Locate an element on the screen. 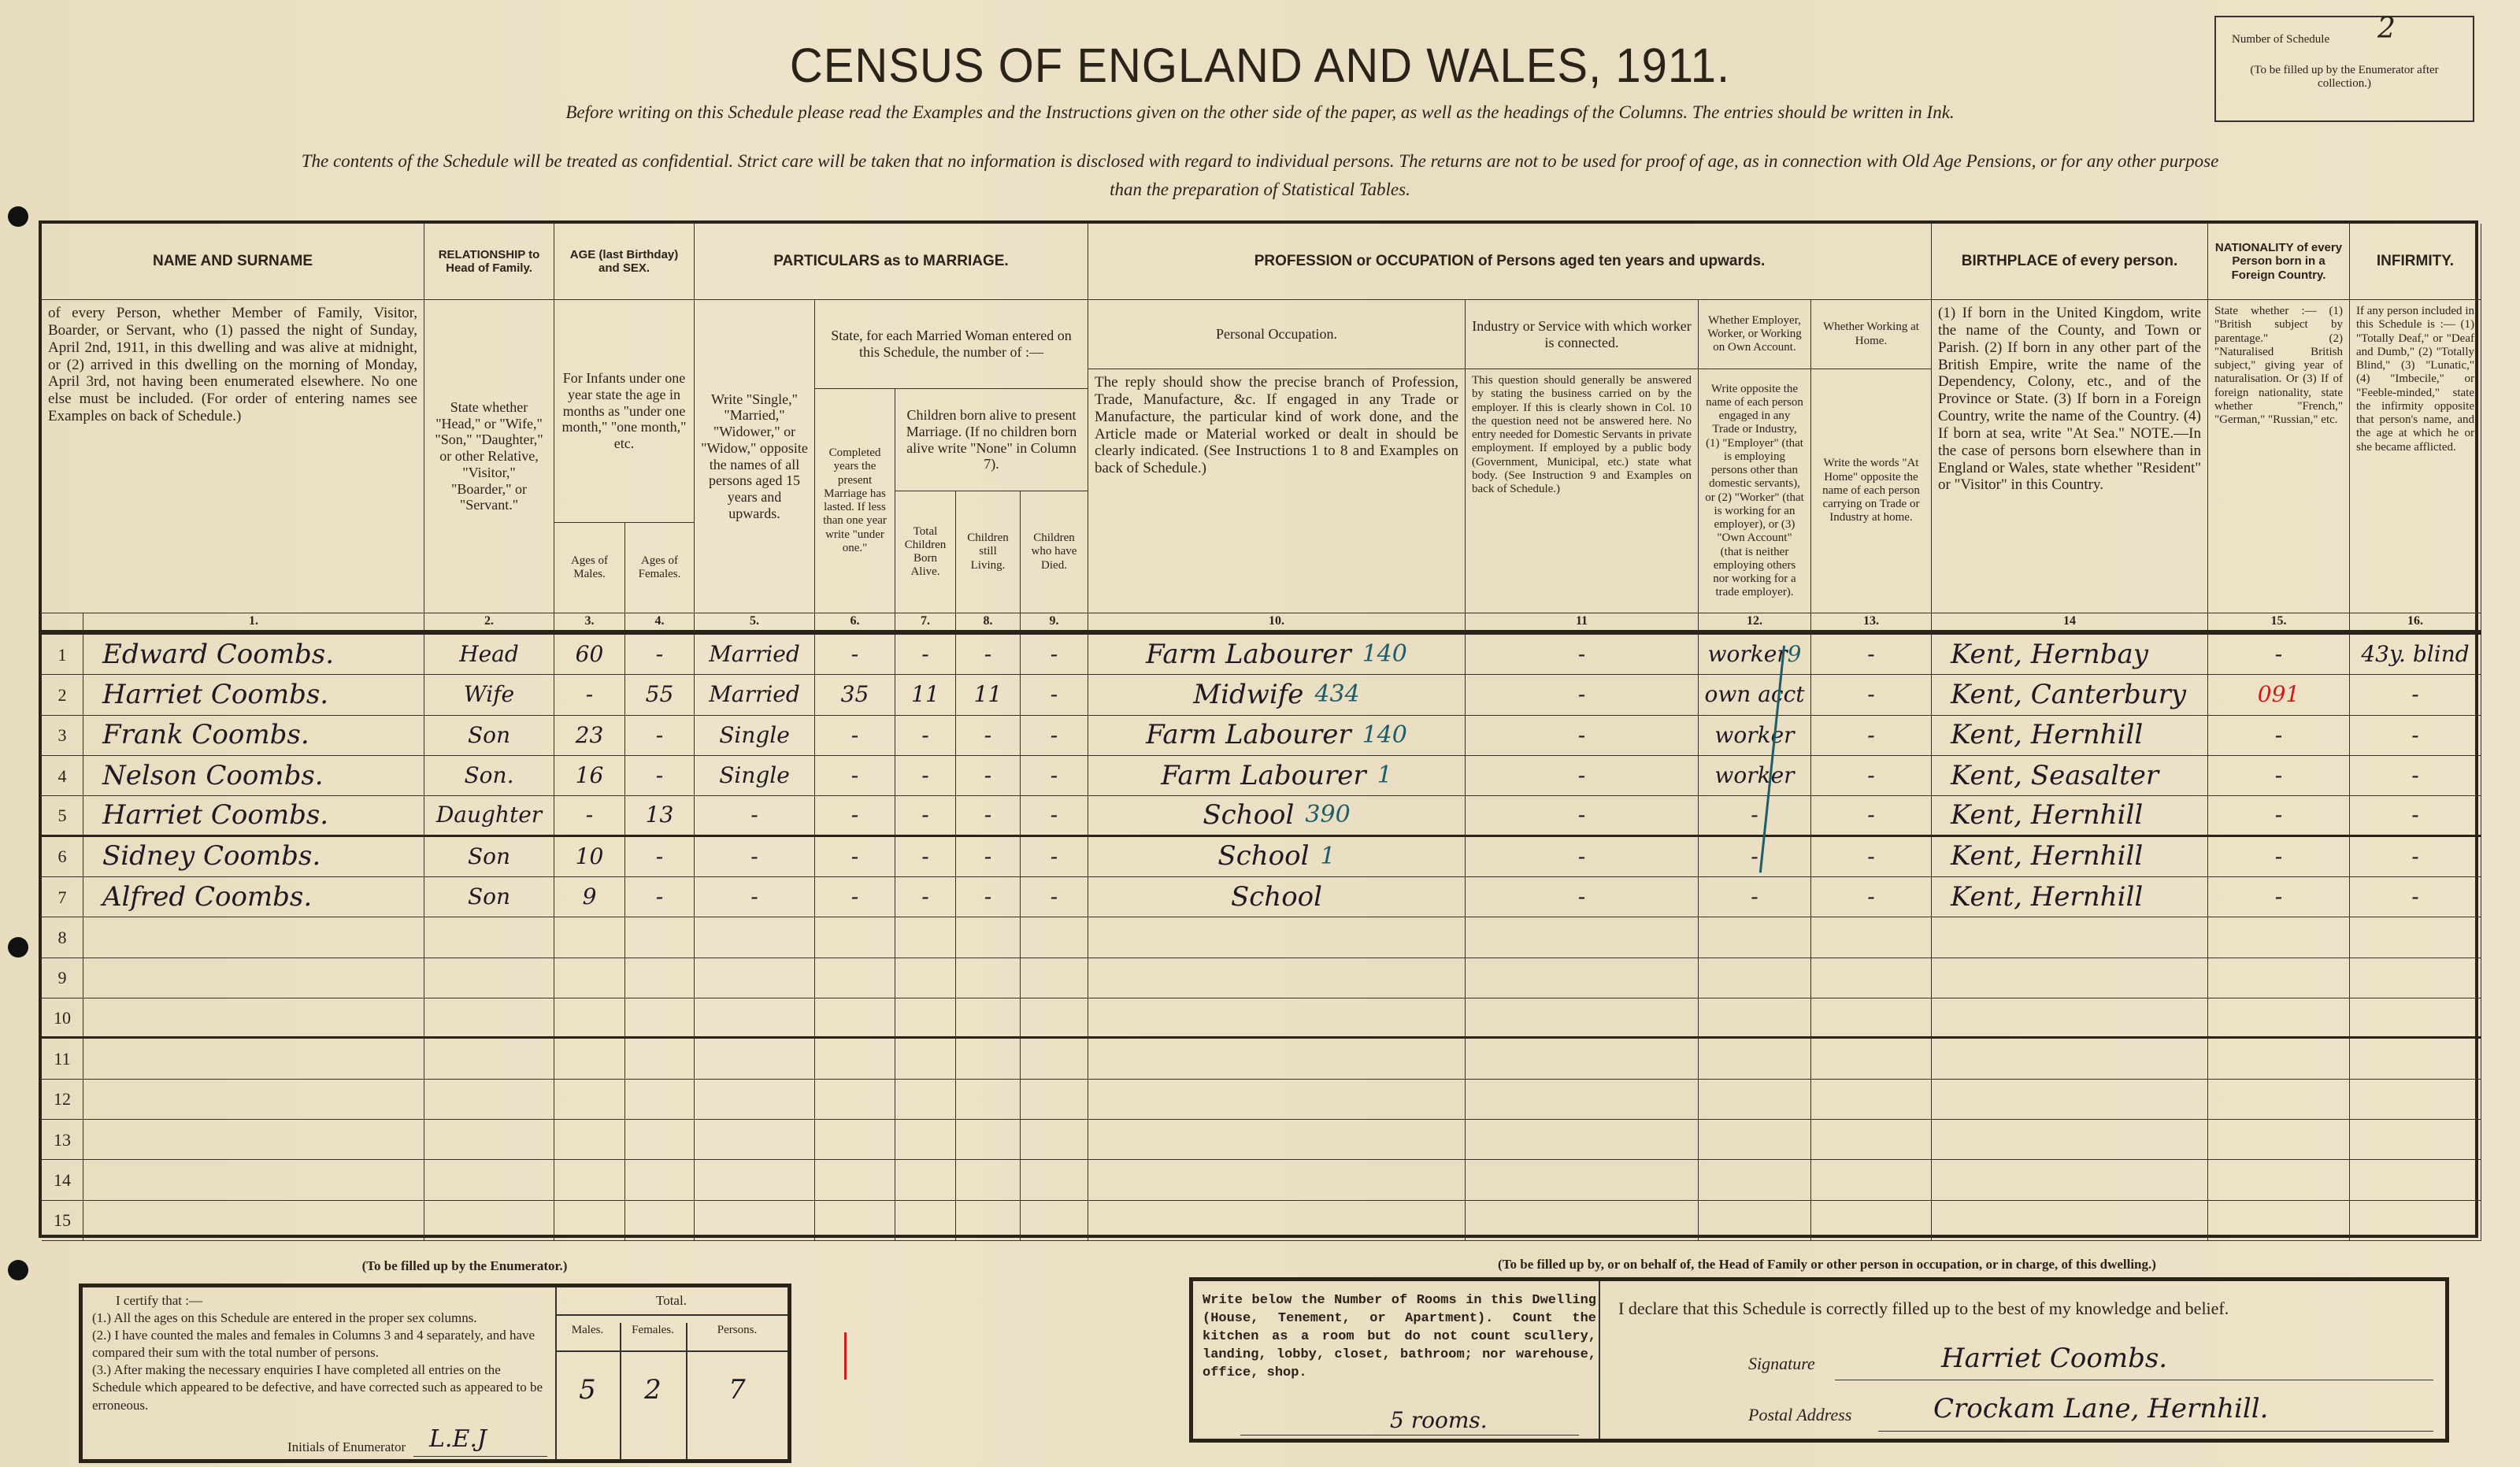  header-age-males-text: Ages of Males. is located at coordinates (589, 567).